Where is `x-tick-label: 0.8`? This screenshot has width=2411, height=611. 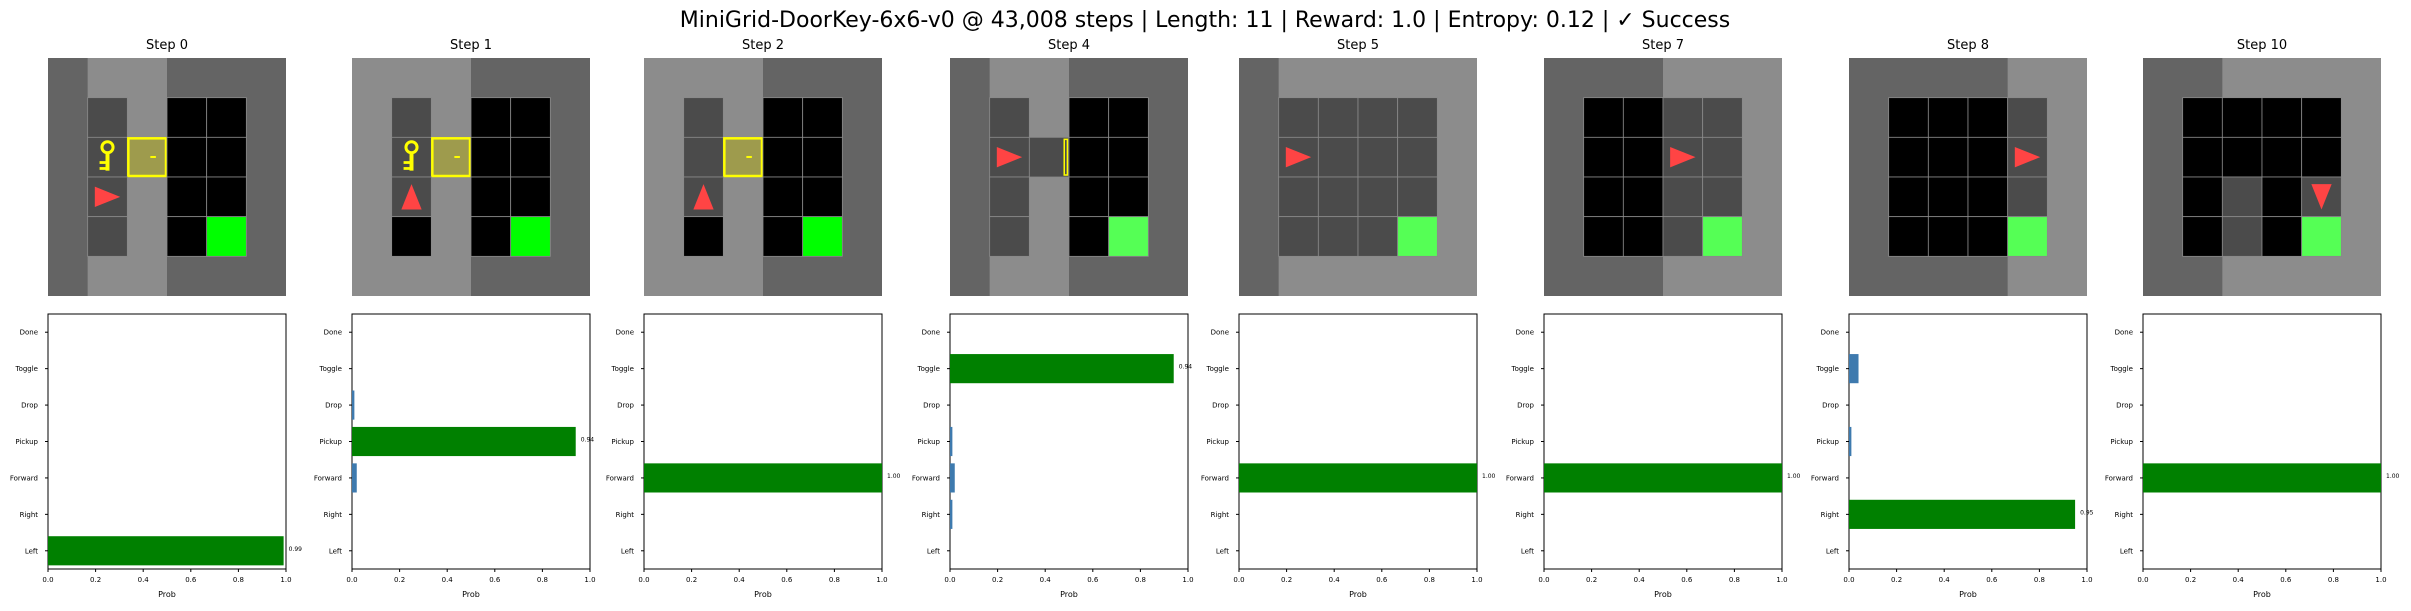 x-tick-label: 0.8 is located at coordinates (542, 580).